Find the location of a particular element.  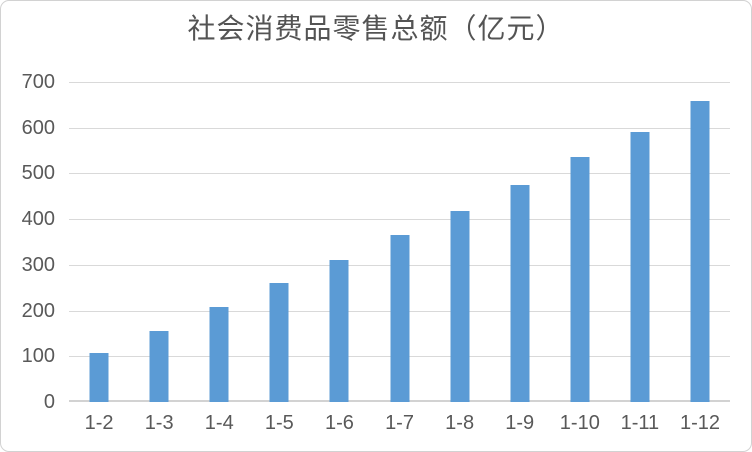

category-slot: 1-8 is located at coordinates (460, 257).